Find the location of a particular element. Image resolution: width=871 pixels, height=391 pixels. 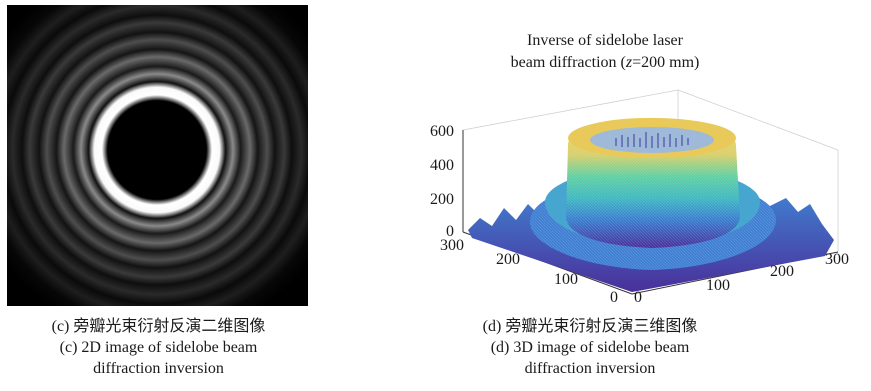

caption-3d-en-1: (d) 3D image of sidelobe beam is located at coordinates (590, 347).